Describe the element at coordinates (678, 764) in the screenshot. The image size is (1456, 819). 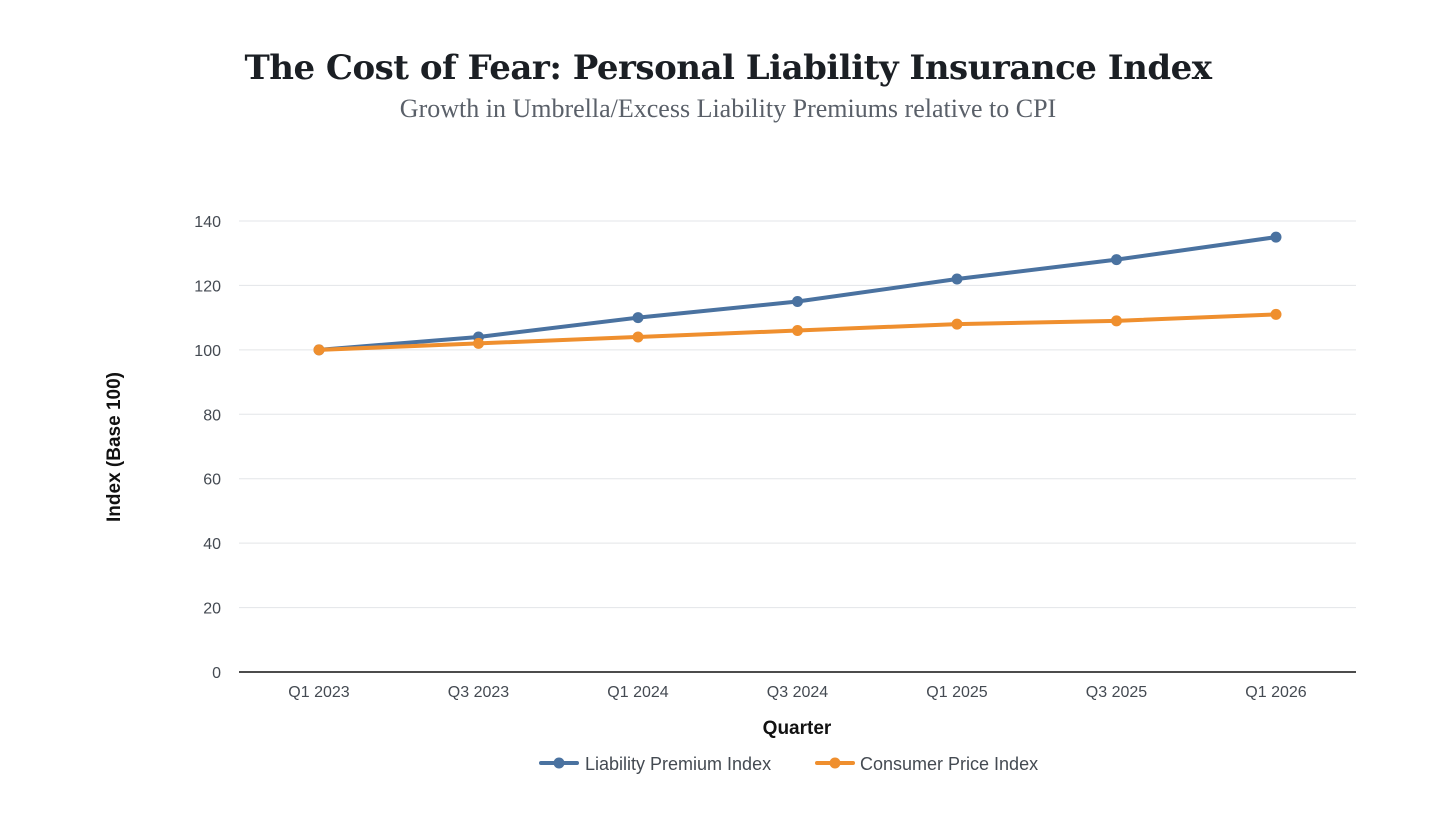
I see `legend-label: Liability Premium Index` at that location.